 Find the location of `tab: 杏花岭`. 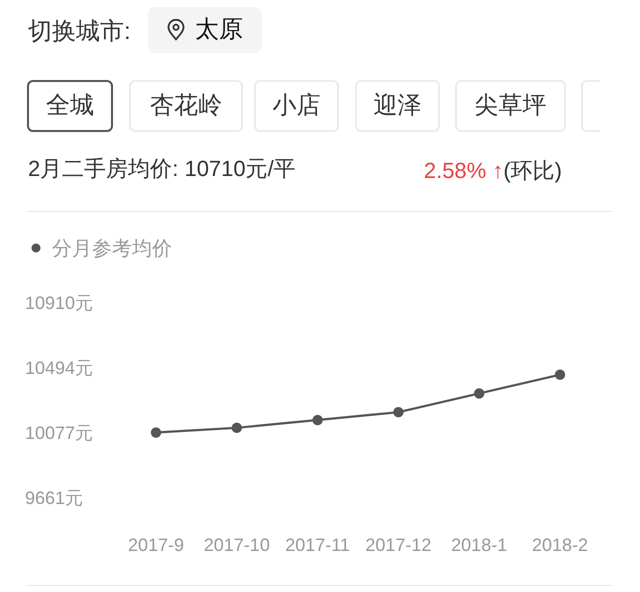

tab: 杏花岭 is located at coordinates (186, 106).